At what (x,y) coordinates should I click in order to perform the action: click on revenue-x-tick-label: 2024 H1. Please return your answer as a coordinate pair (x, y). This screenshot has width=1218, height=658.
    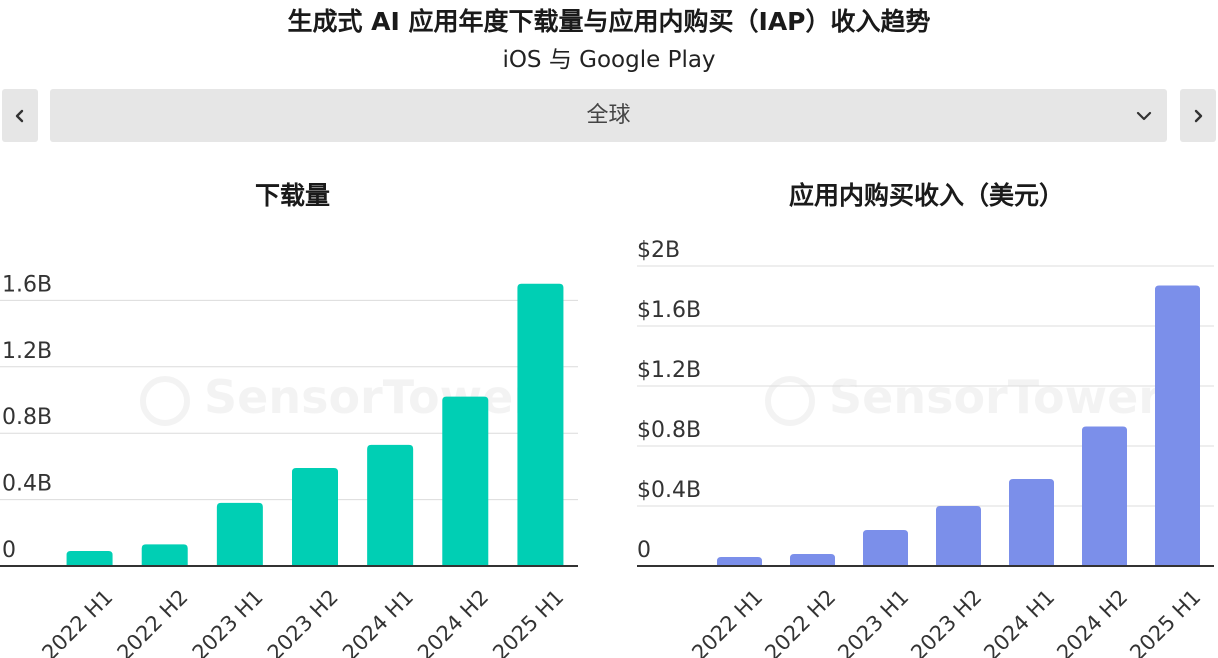
    Looking at the image, I should click on (1019, 621).